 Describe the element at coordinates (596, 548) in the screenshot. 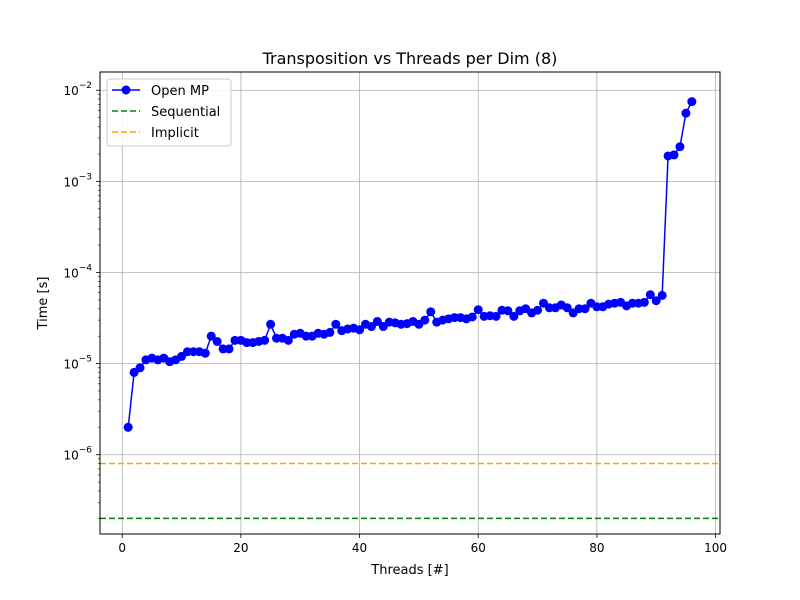

I see `x-tick-label: 80` at that location.